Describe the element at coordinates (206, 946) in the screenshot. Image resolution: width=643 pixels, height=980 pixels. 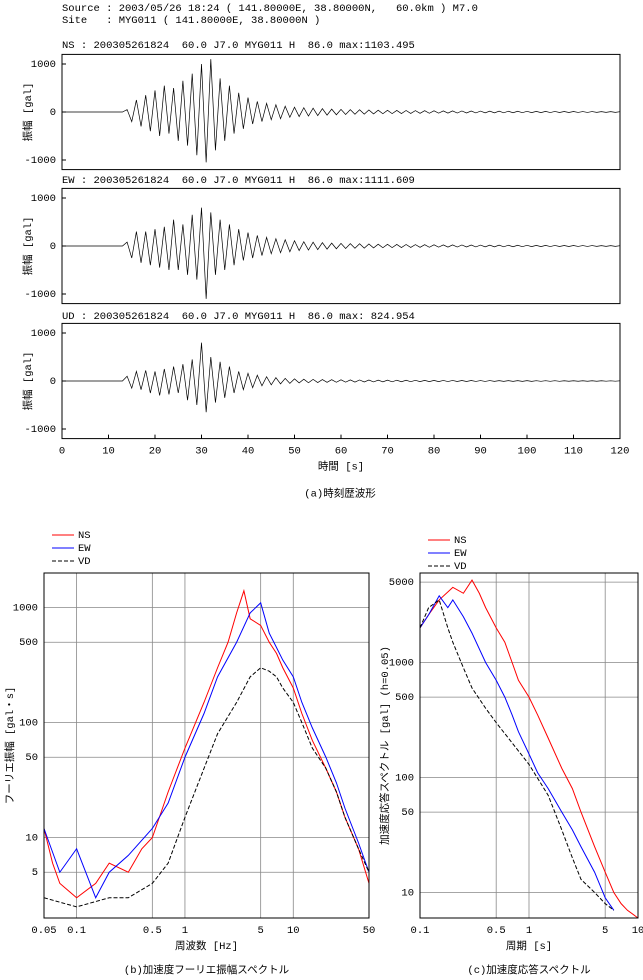
I see `x-axis-label: 周波数 [Hz]` at that location.